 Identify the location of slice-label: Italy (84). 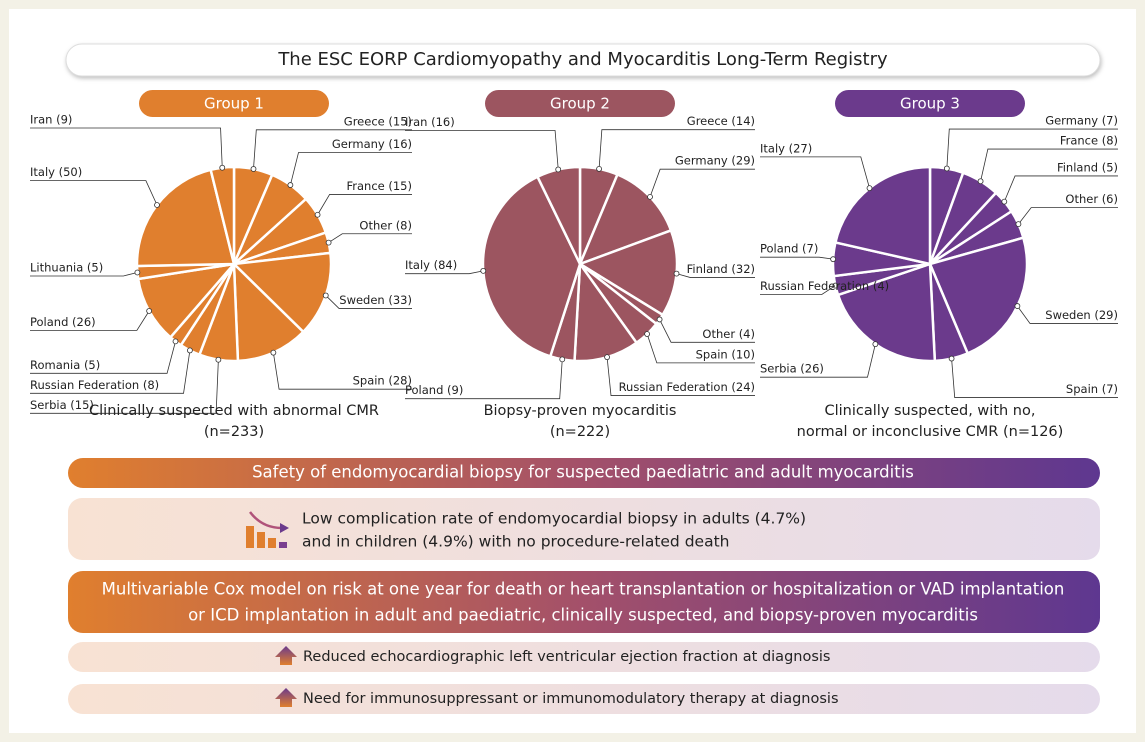
(431, 265).